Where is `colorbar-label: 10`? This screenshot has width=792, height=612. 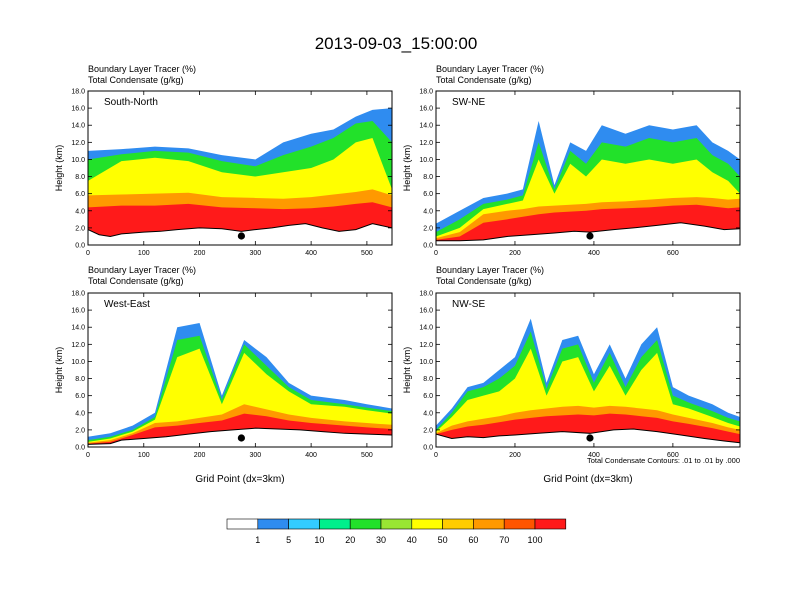 colorbar-label: 10 is located at coordinates (319, 540).